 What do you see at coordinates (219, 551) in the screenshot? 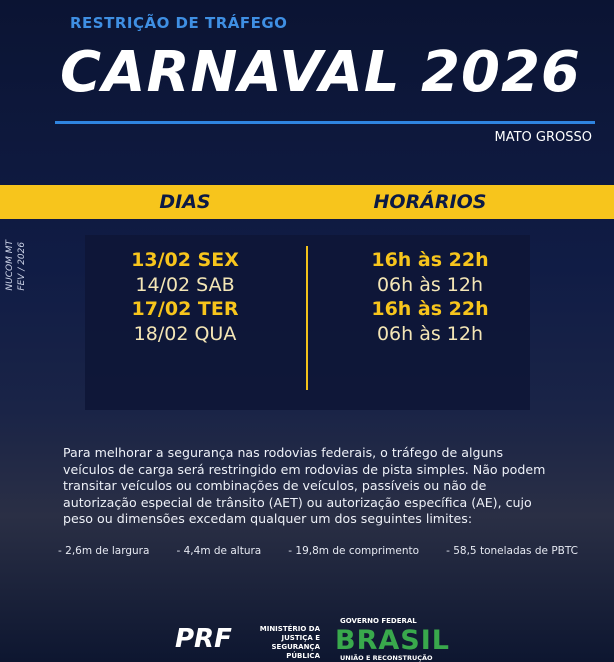
I see `limit: 4,4m de altura` at bounding box center [219, 551].